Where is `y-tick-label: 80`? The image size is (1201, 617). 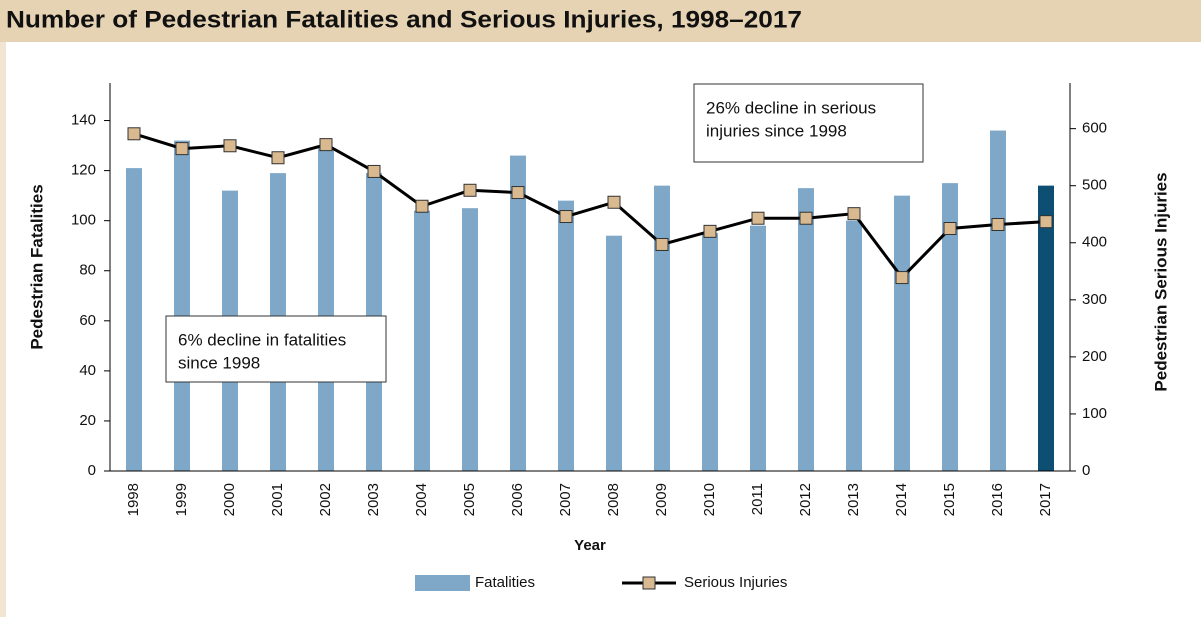
y-tick-label: 80 is located at coordinates (87, 270).